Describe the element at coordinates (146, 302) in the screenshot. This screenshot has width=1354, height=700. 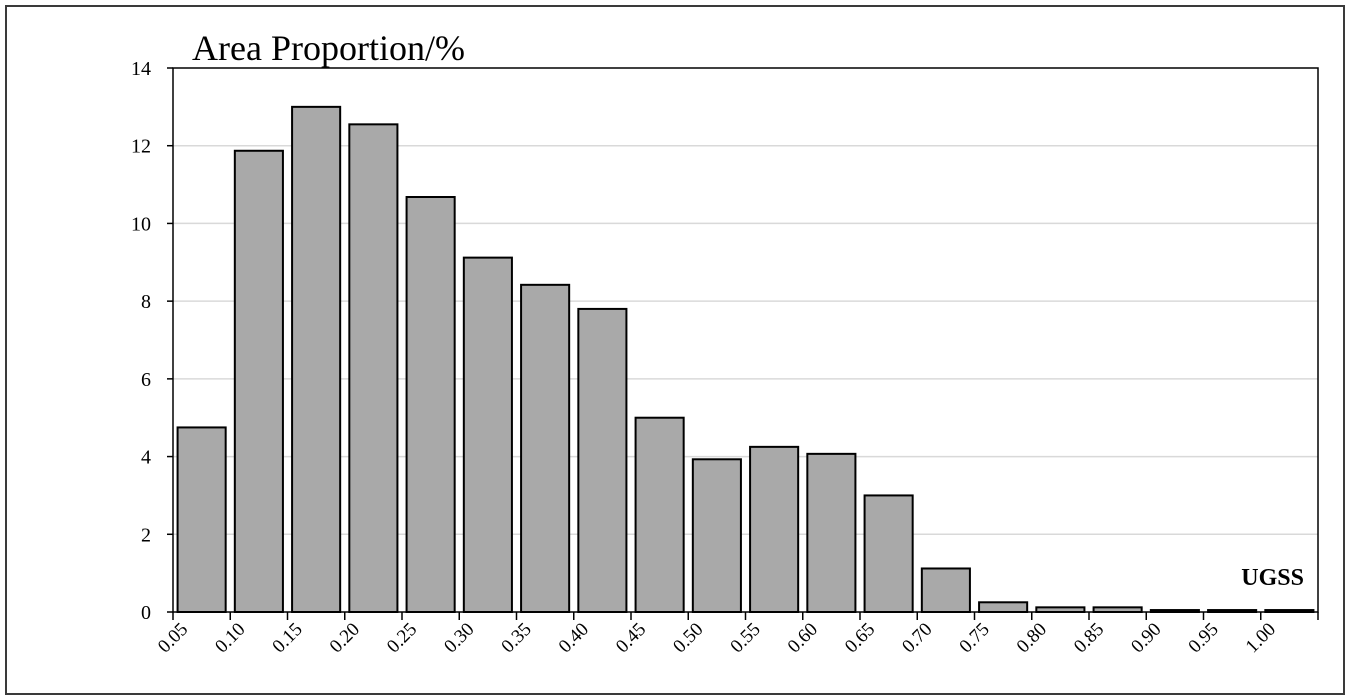
I see `y-tick-label: 8` at that location.